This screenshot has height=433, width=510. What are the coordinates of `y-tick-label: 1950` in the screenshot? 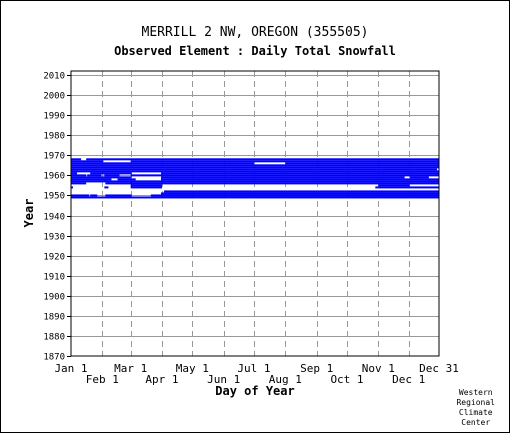 It's located at (54, 197).